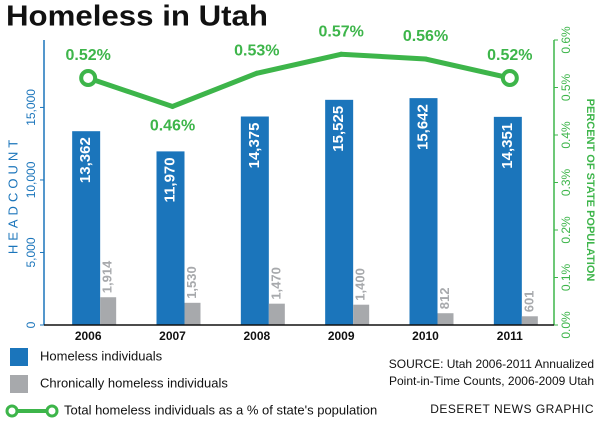 The image size is (600, 426). What do you see at coordinates (566, 277) in the screenshot?
I see `y2-tick-label: 0.1%` at bounding box center [566, 277].